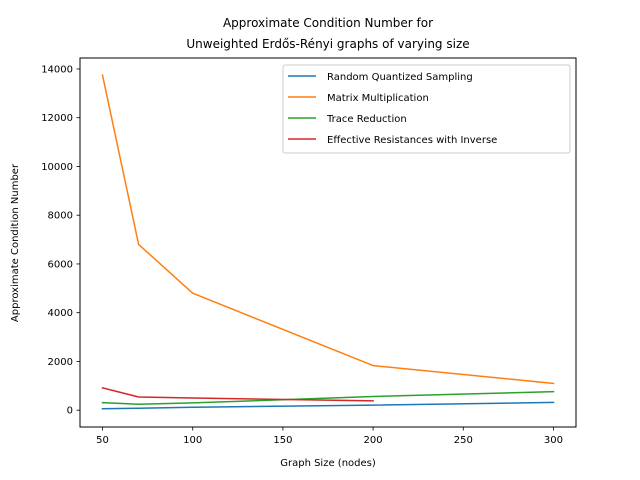 Image resolution: width=640 pixels, height=480 pixels. I want to click on x-axis: 50 100 150 200 250 300, so click(329, 436).